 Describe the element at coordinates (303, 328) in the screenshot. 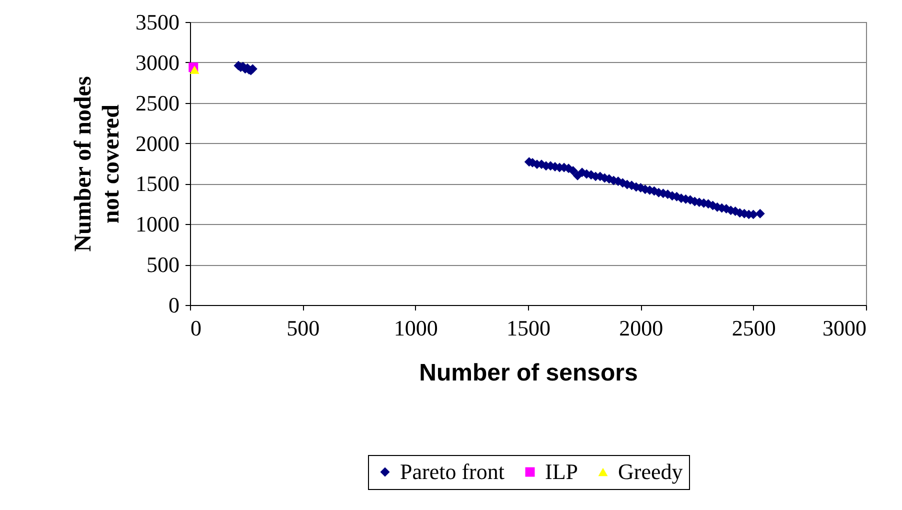

I see `x-tick-label: 500` at that location.